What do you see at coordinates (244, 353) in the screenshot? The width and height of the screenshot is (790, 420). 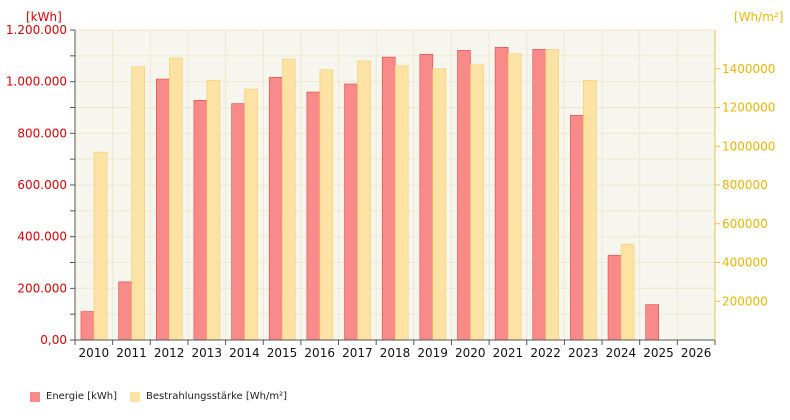 I see `x-tick-label: 2014` at bounding box center [244, 353].